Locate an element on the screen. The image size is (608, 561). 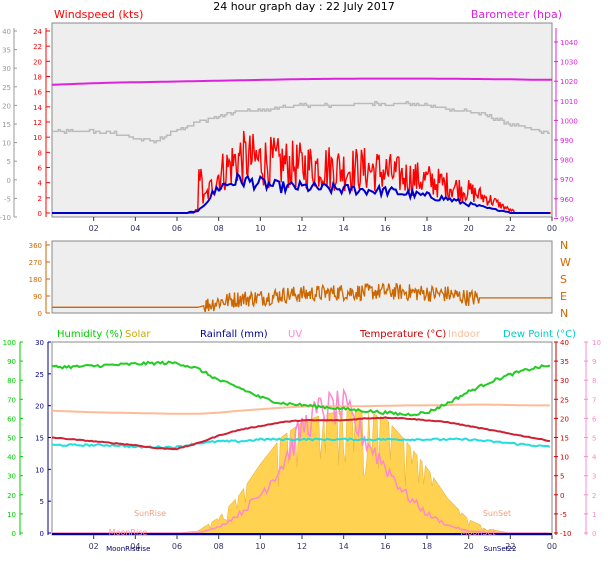
humidity-tick-label: 80 is located at coordinates (11, 381).